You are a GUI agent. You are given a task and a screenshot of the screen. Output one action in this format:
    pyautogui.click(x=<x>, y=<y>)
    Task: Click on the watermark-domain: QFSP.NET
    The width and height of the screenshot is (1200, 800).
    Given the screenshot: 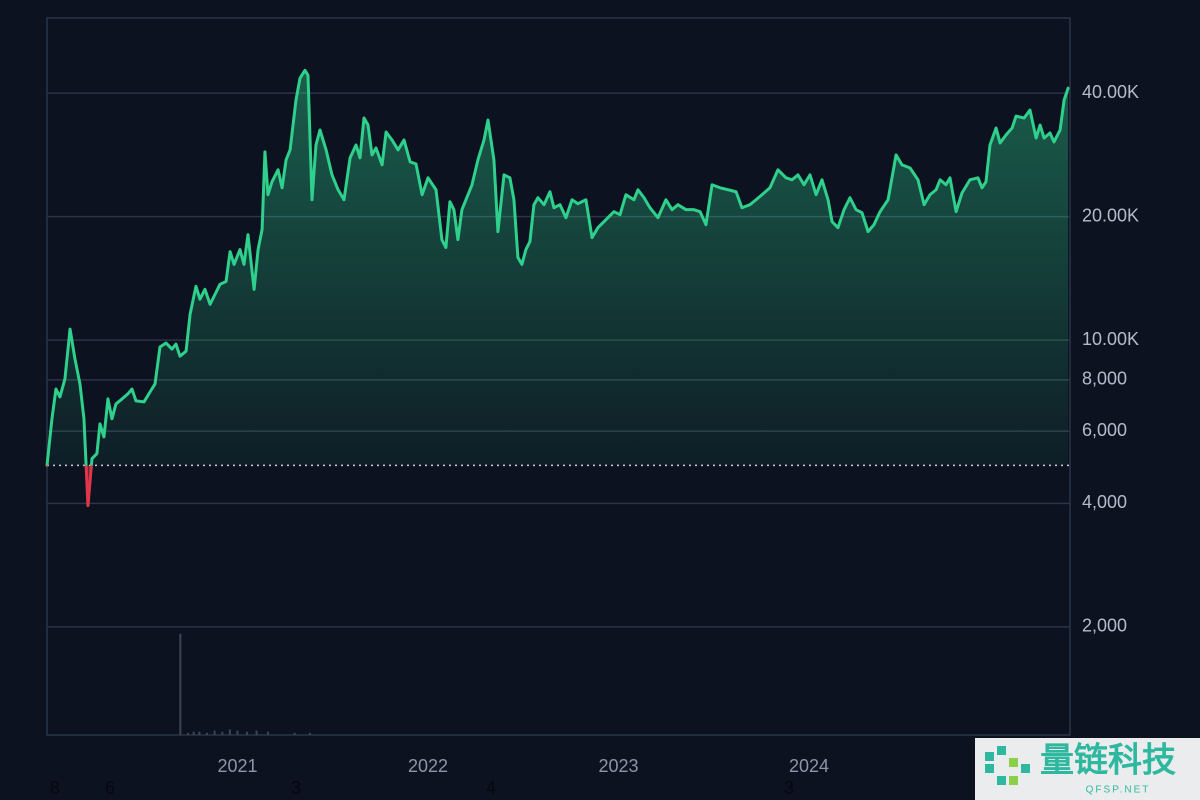 What is the action you would take?
    pyautogui.click(x=1118, y=790)
    